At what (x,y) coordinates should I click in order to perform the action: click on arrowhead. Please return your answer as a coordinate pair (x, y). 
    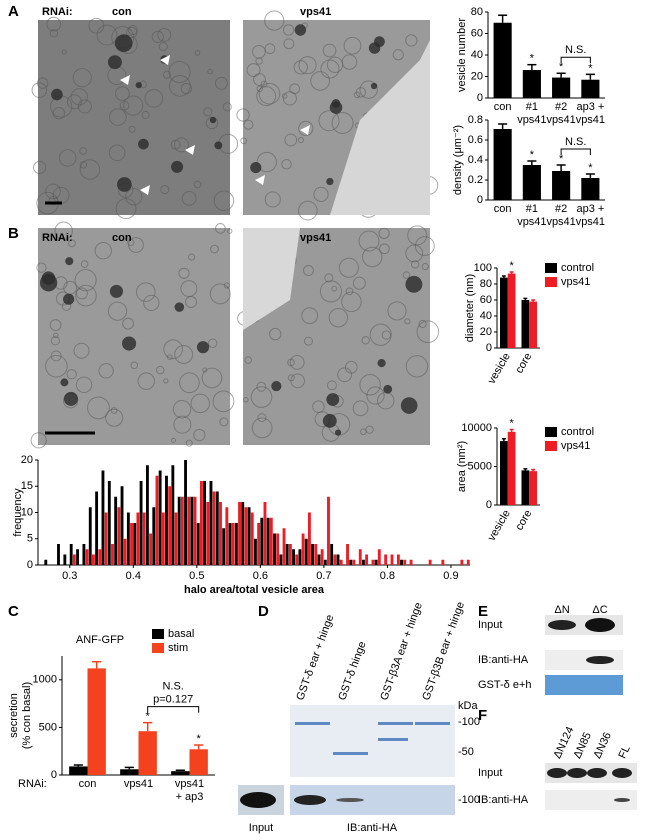
    Looking at the image, I should click on (305, 130).